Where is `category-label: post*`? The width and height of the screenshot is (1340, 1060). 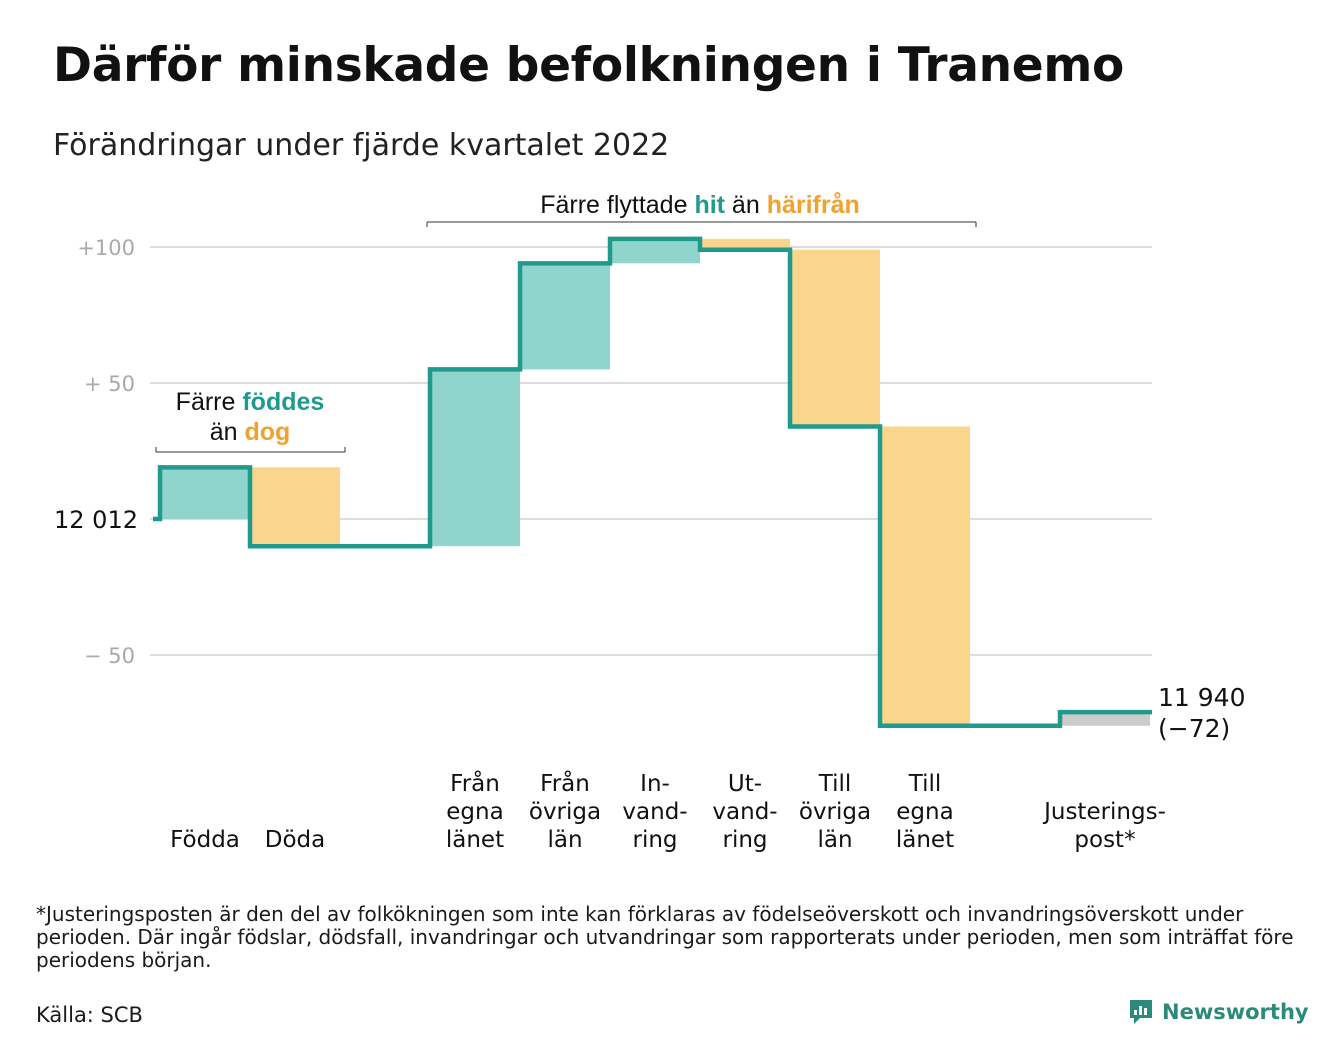
category-label: post* is located at coordinates (1104, 840).